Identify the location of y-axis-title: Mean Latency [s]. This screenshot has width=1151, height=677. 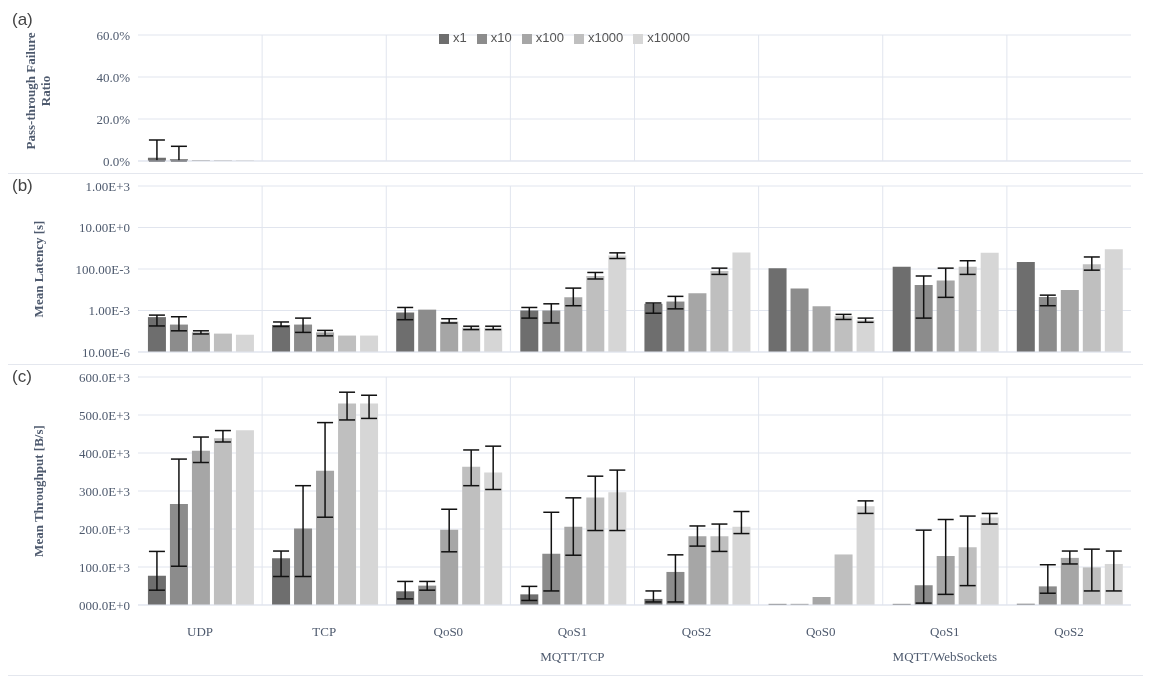
(38, 269).